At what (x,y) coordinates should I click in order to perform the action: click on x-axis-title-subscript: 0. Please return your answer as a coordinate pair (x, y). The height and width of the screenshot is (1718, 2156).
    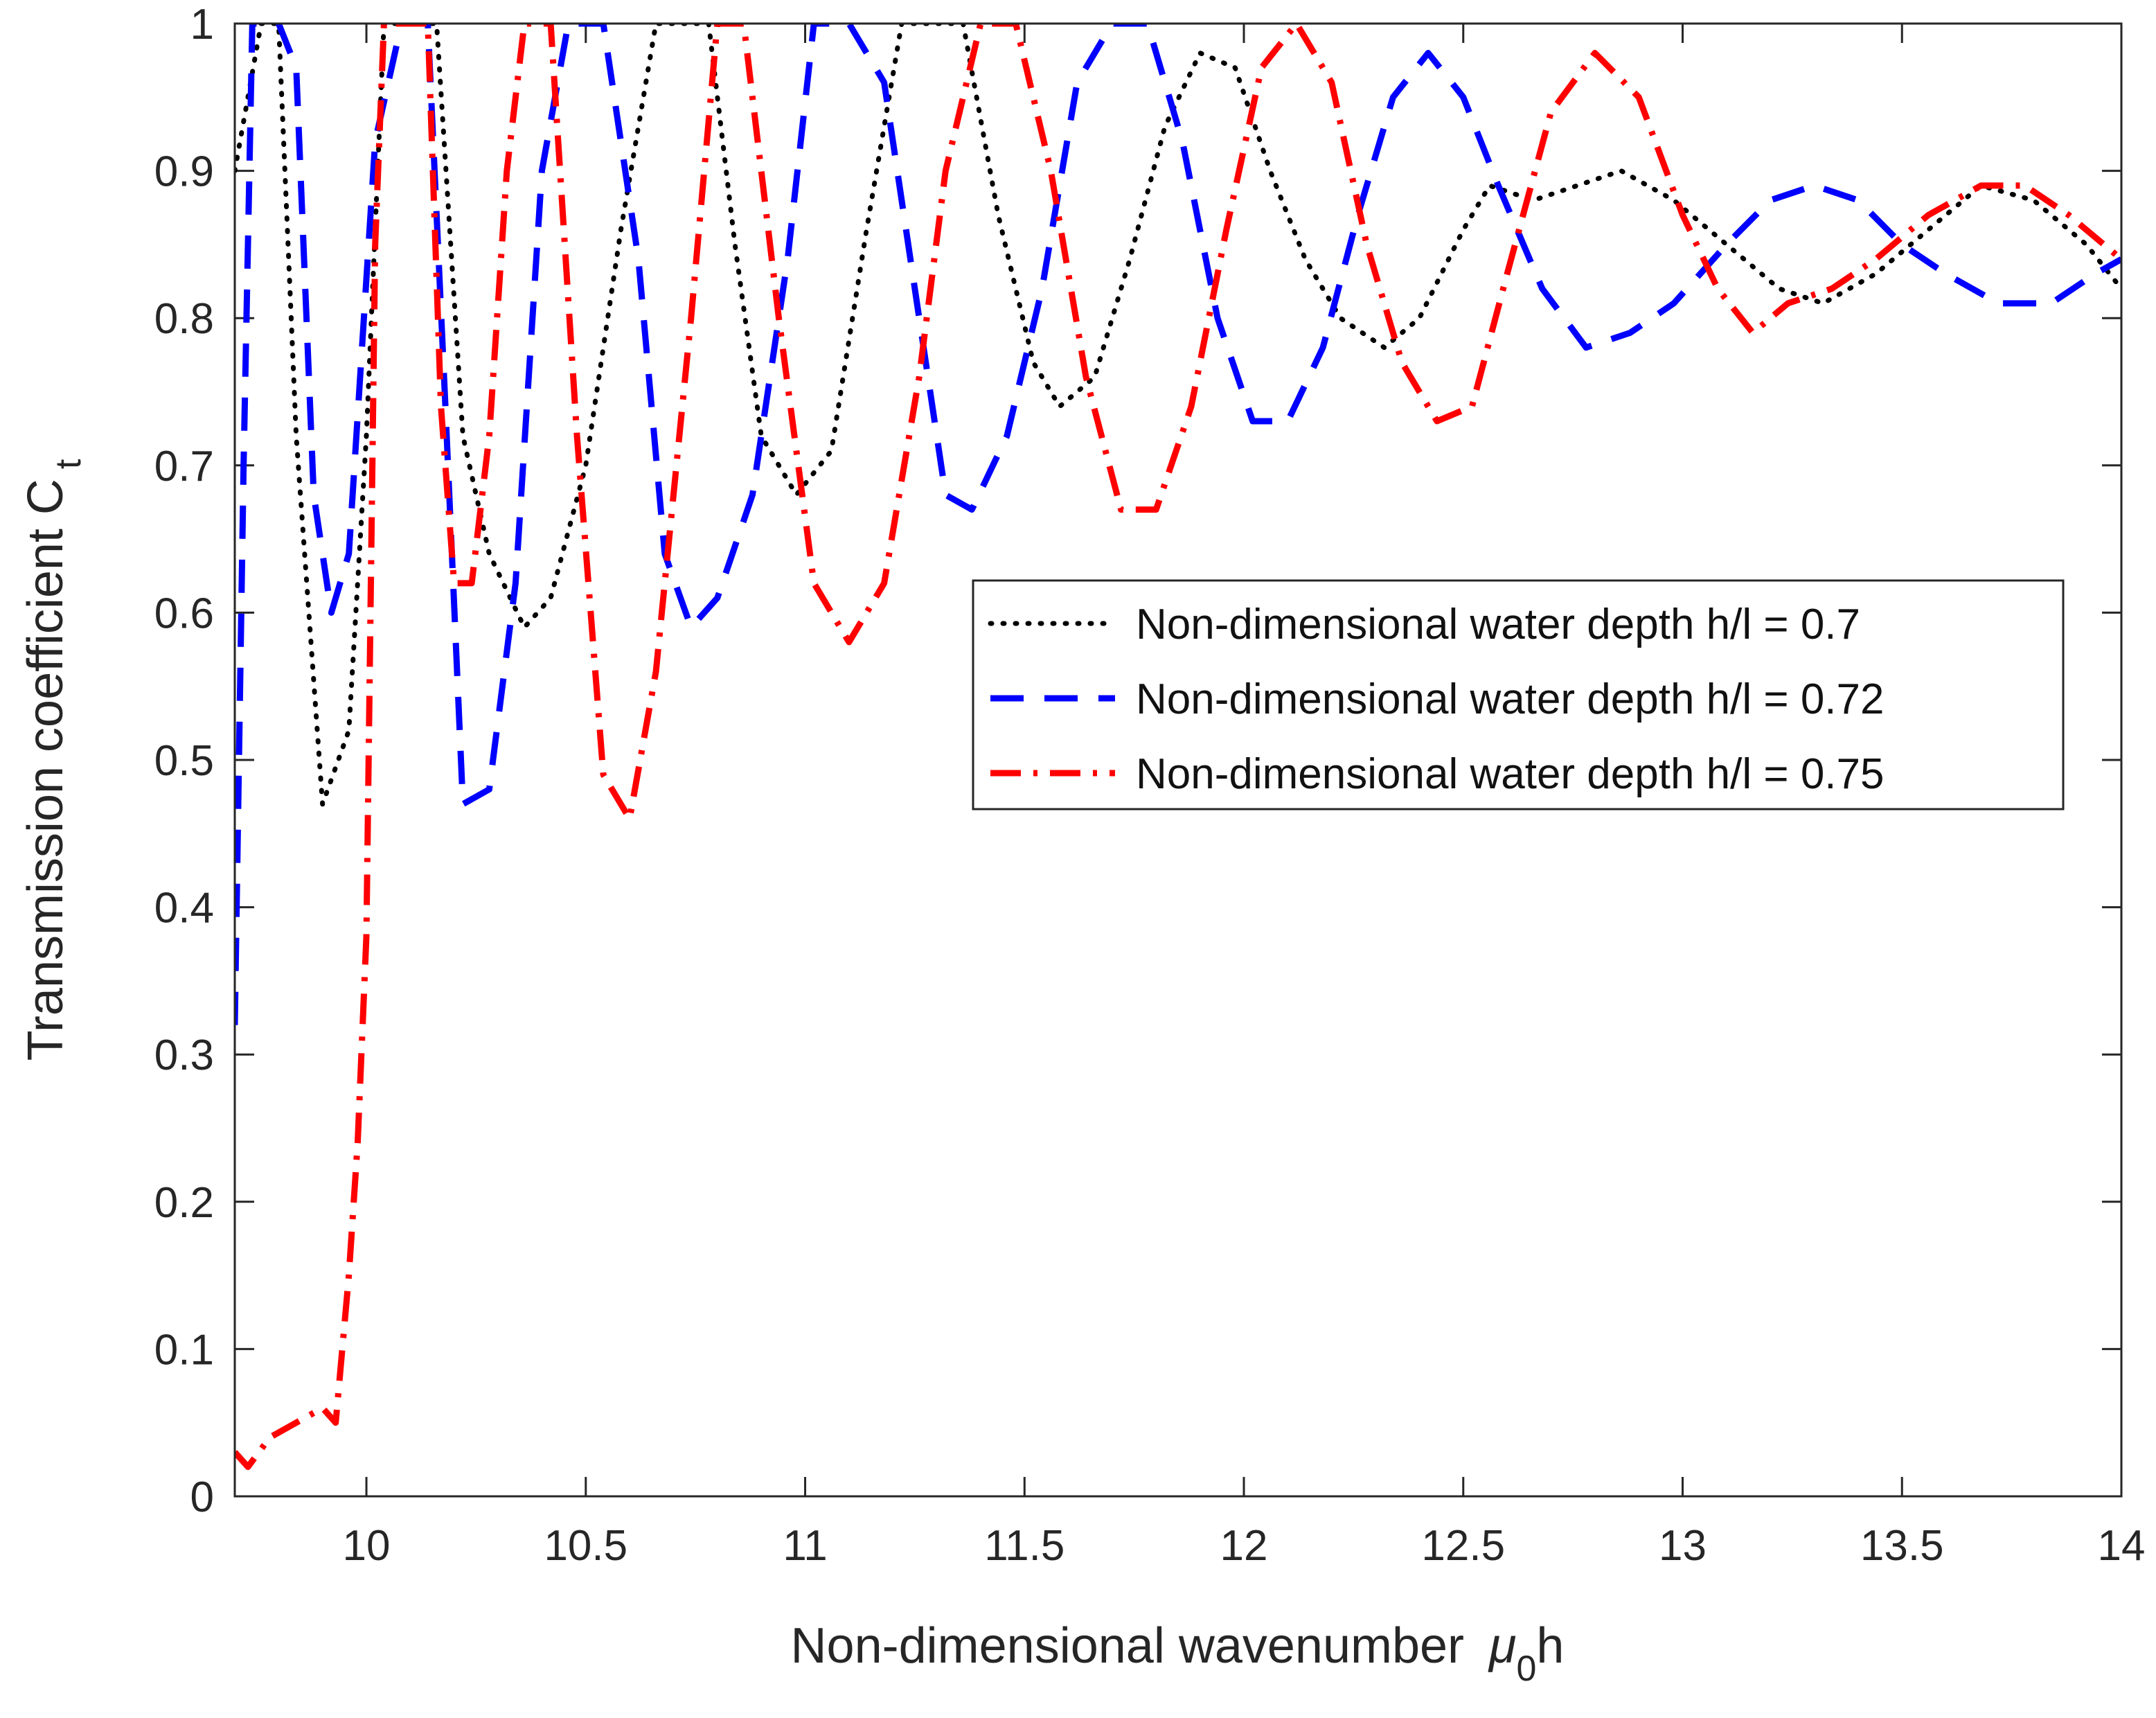
    Looking at the image, I should click on (1526, 1669).